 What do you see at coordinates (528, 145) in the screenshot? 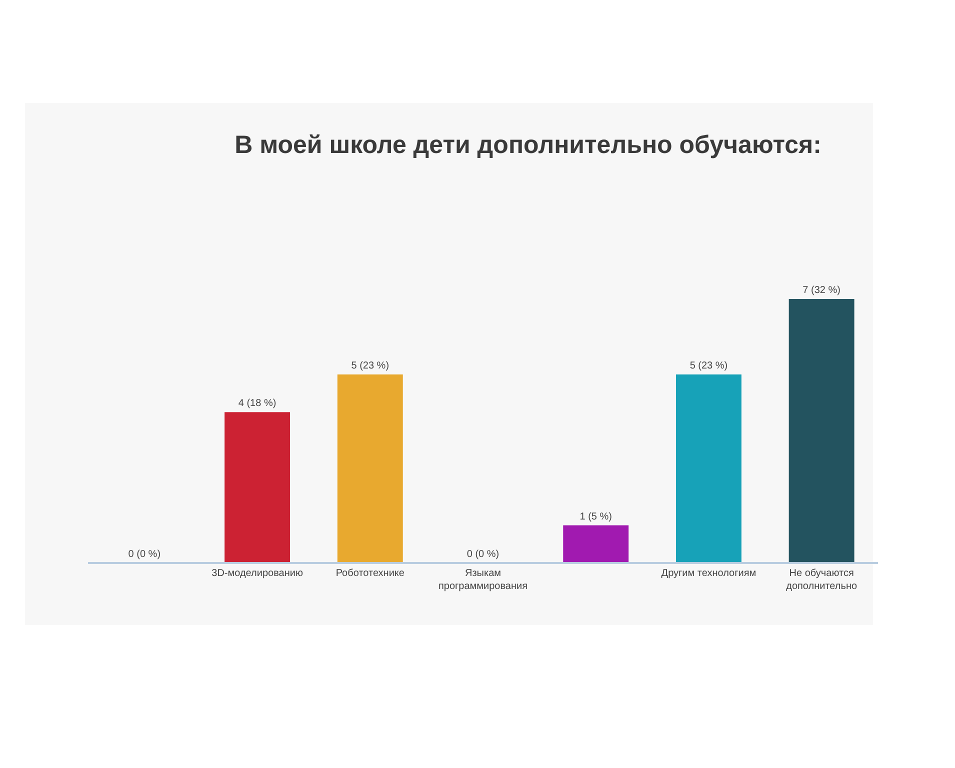
I see `chart-title: В моей школе дети дополнительно обучаются:` at bounding box center [528, 145].